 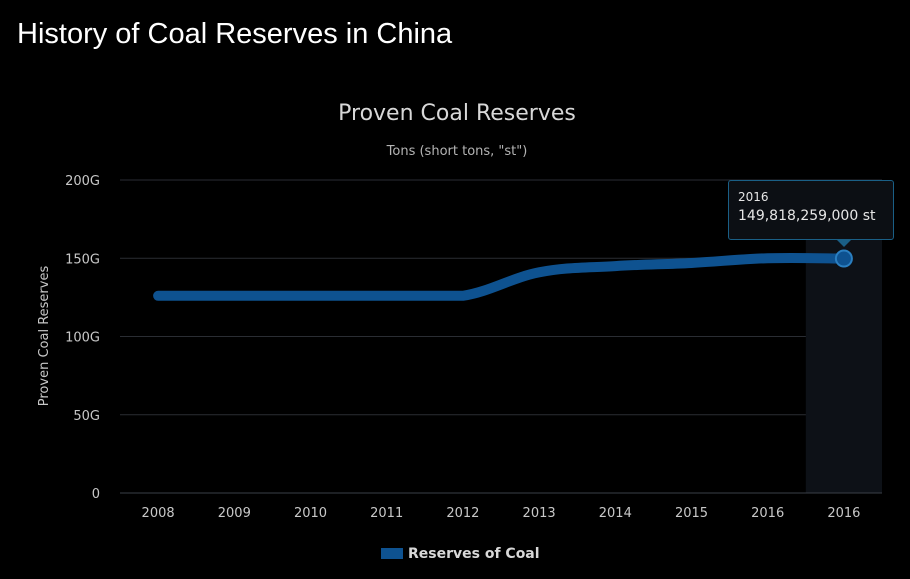 What do you see at coordinates (44, 336) in the screenshot?
I see `y-axis-label: Proven Coal Reserves` at bounding box center [44, 336].